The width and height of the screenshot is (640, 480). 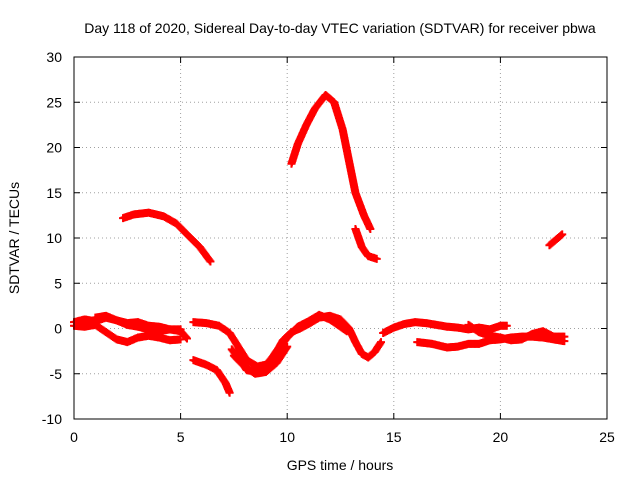 I want to click on y-tick-label: 0, so click(x=58, y=329).